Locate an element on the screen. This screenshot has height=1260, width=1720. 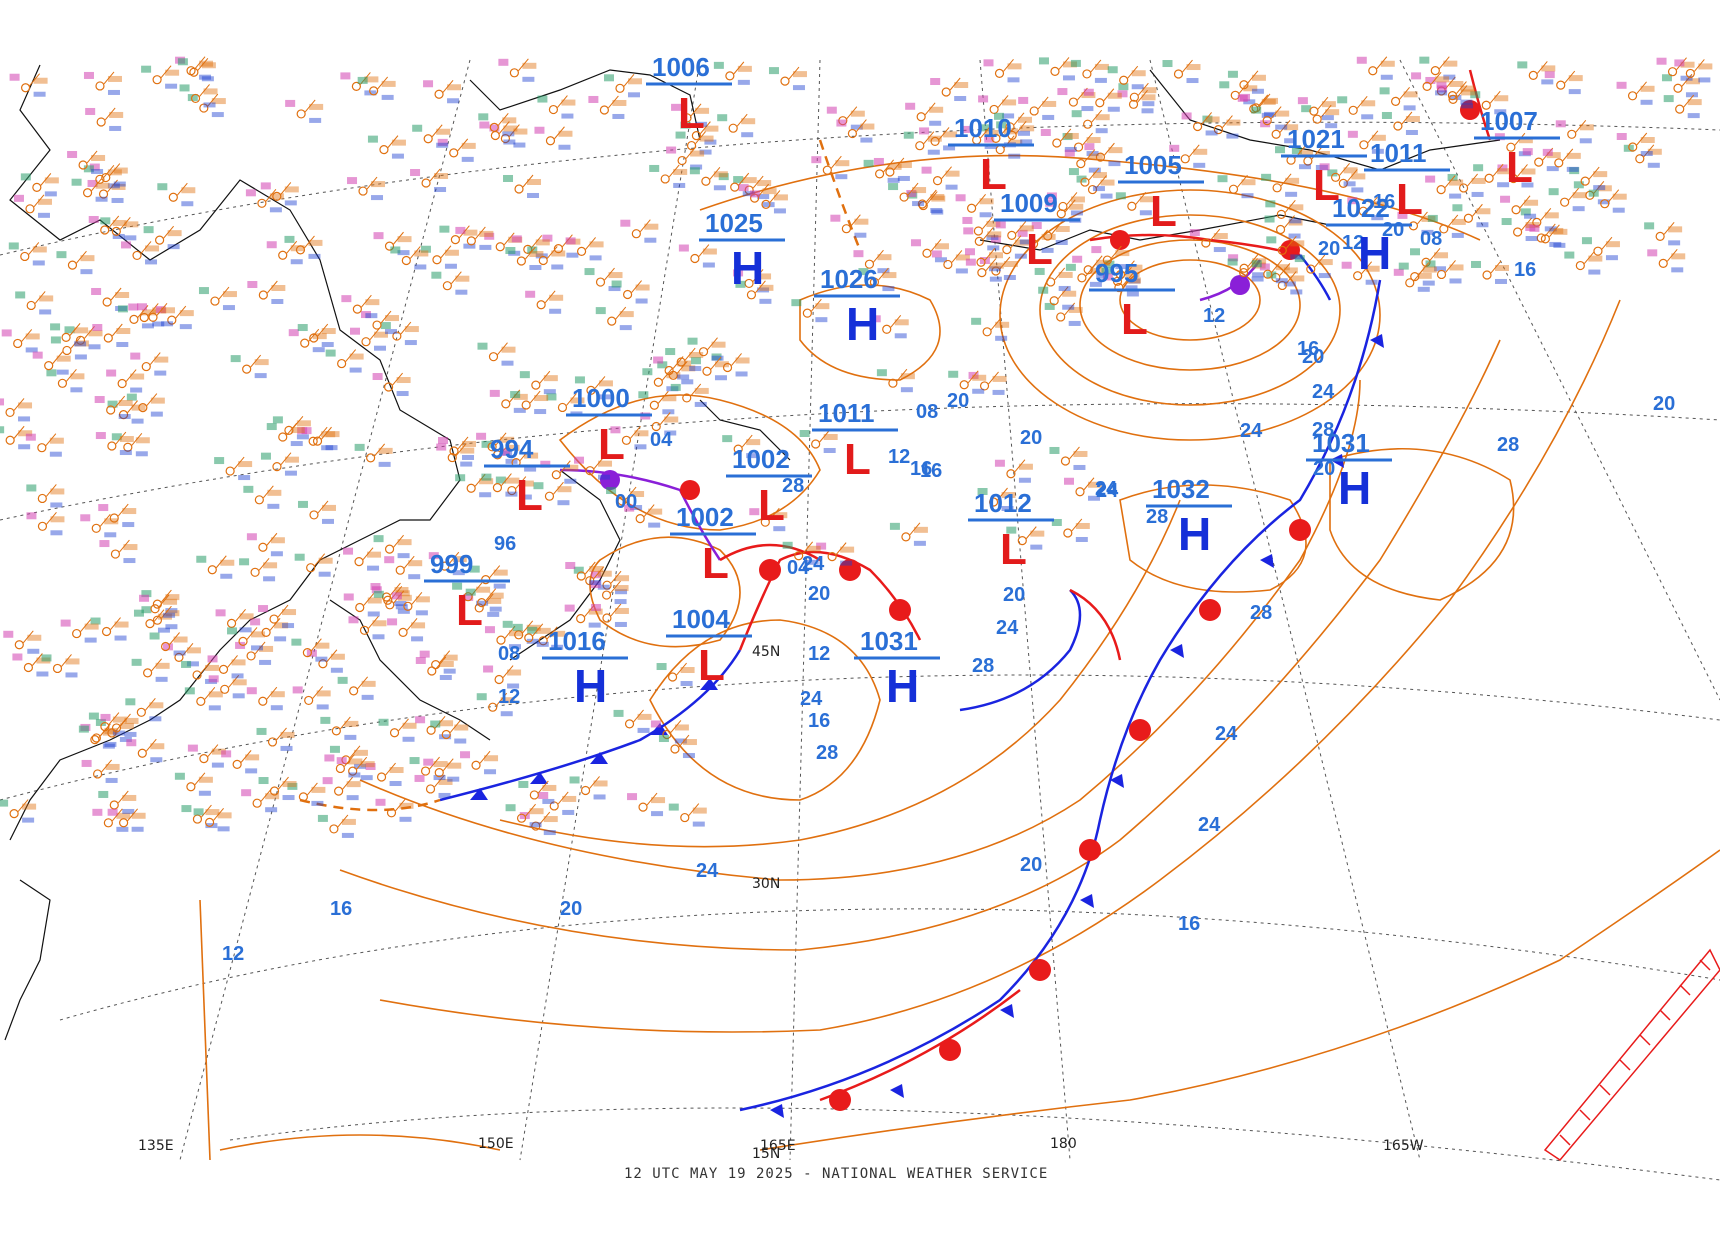
pressure-value-label: 1016 is located at coordinates (577, 641).